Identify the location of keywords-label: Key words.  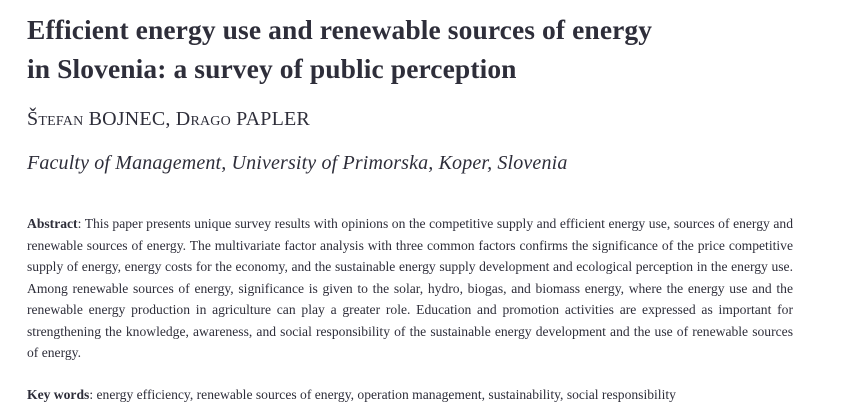
(58, 394).